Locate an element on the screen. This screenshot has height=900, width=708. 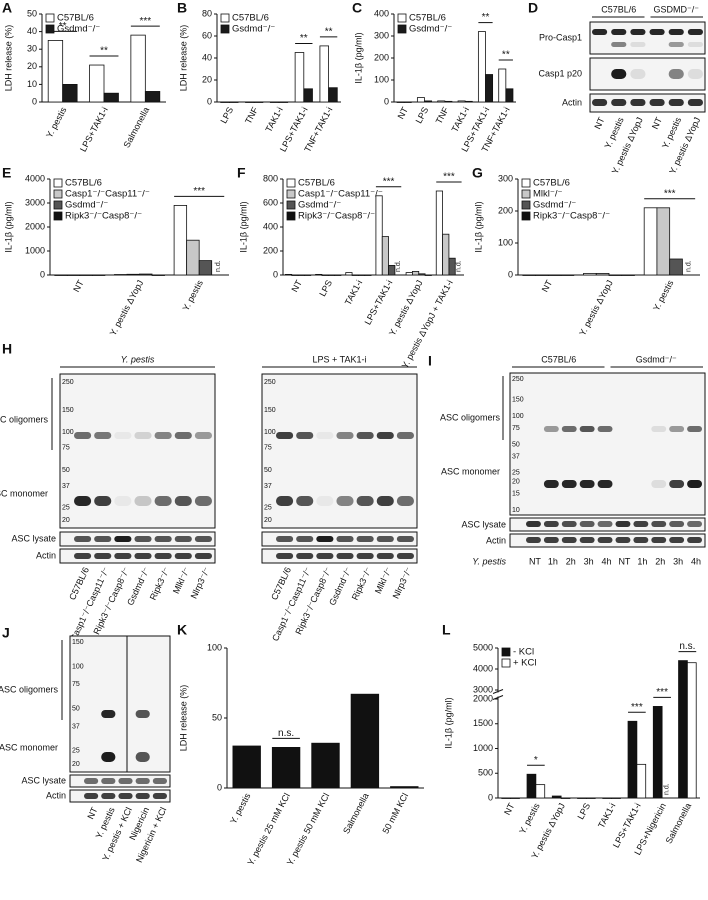
x-tick-label: Y. pestis is located at coordinates (529, 818).